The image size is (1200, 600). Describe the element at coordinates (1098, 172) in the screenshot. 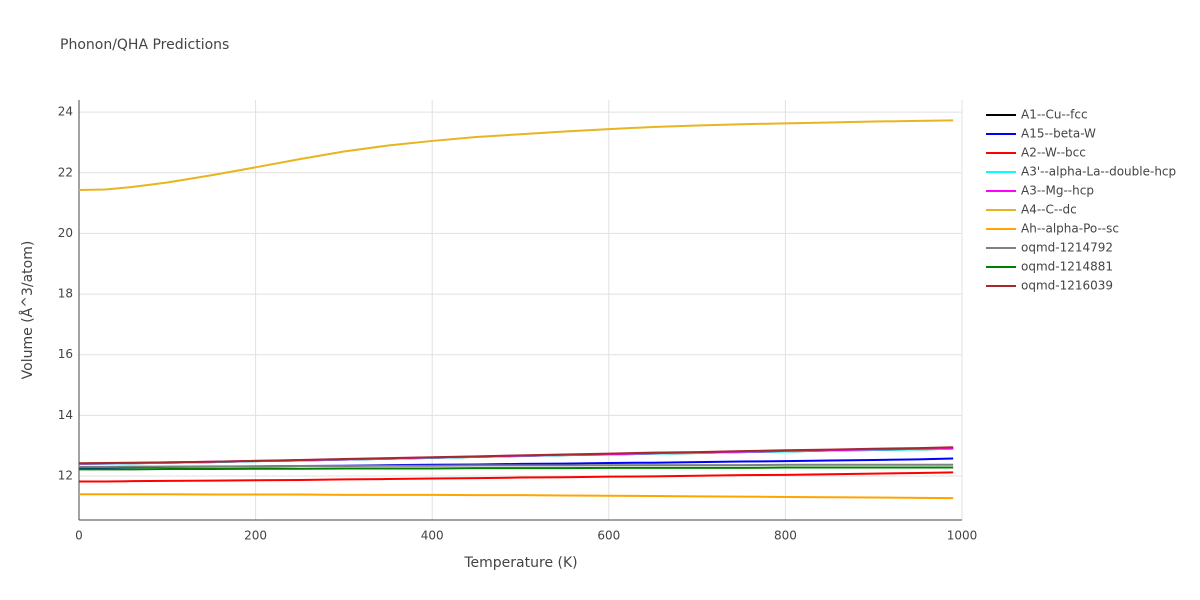

I see `legend-label: A3'--alpha-La--double-hcp` at that location.